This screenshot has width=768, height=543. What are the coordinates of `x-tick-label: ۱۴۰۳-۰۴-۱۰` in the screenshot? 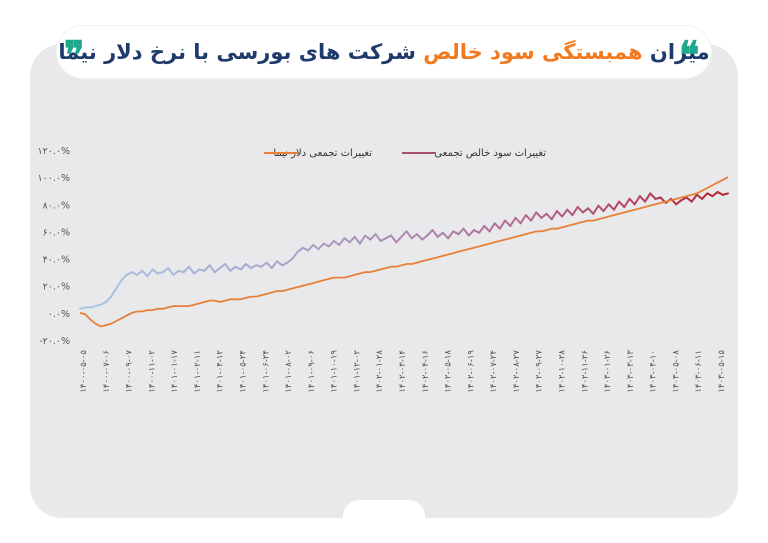 It's located at (654, 371).